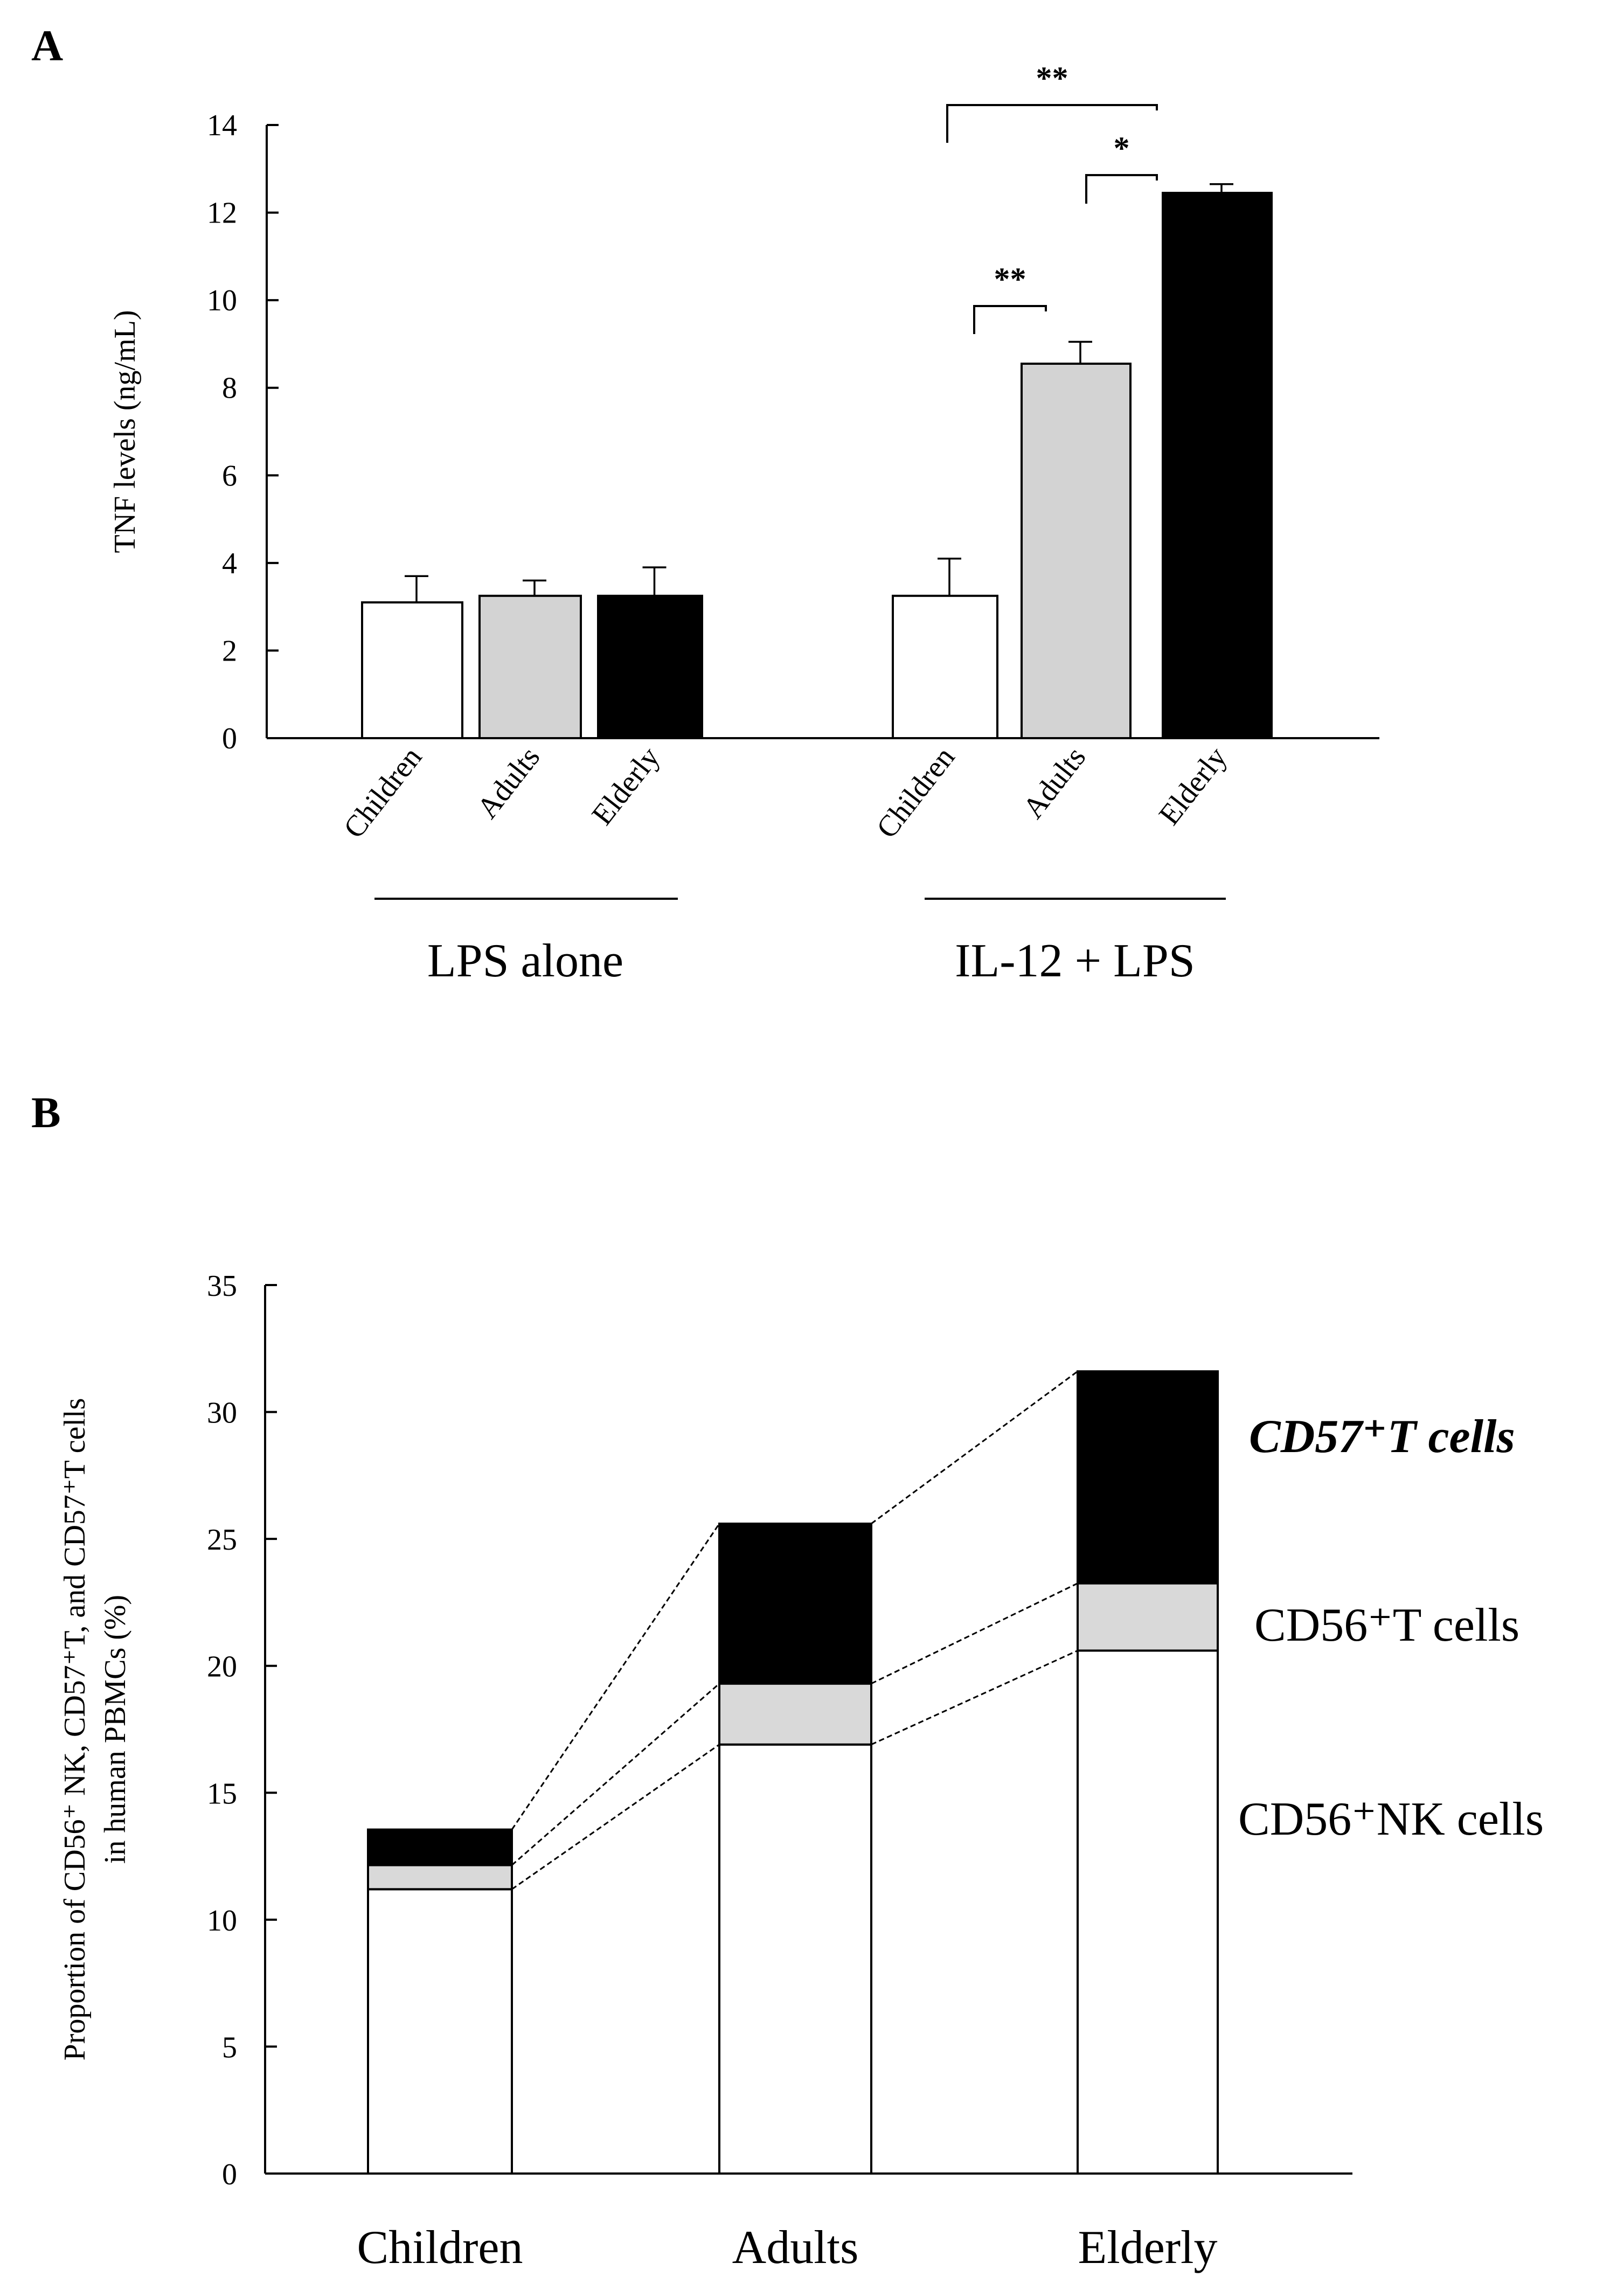  Describe the element at coordinates (1387, 1625) in the screenshot. I see `legend-label-b: CD56⁺T cells` at that location.